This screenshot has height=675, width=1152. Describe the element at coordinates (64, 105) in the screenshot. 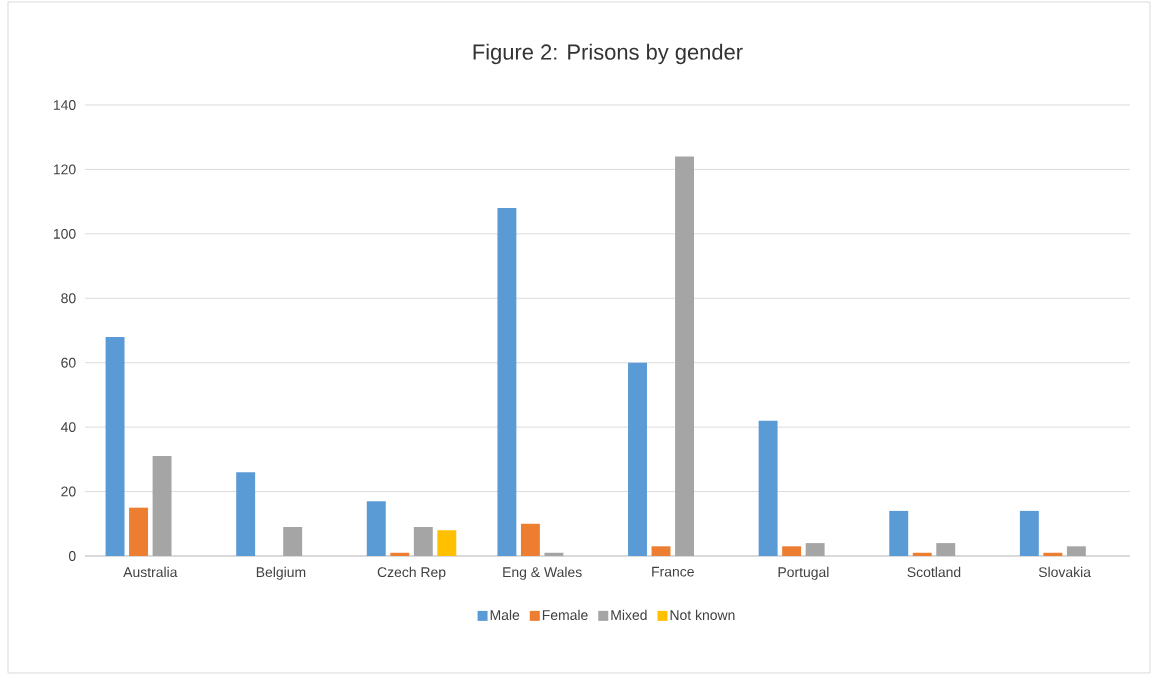

I see `y-tick-label: 140` at that location.